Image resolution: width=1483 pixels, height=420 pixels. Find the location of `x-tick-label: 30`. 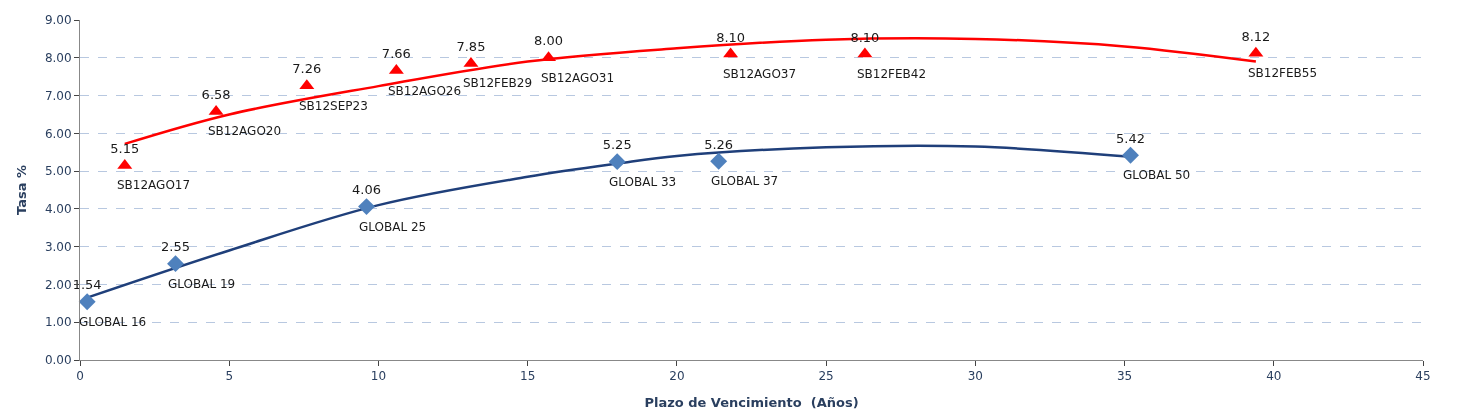

x-tick-label: 30 is located at coordinates (975, 376).